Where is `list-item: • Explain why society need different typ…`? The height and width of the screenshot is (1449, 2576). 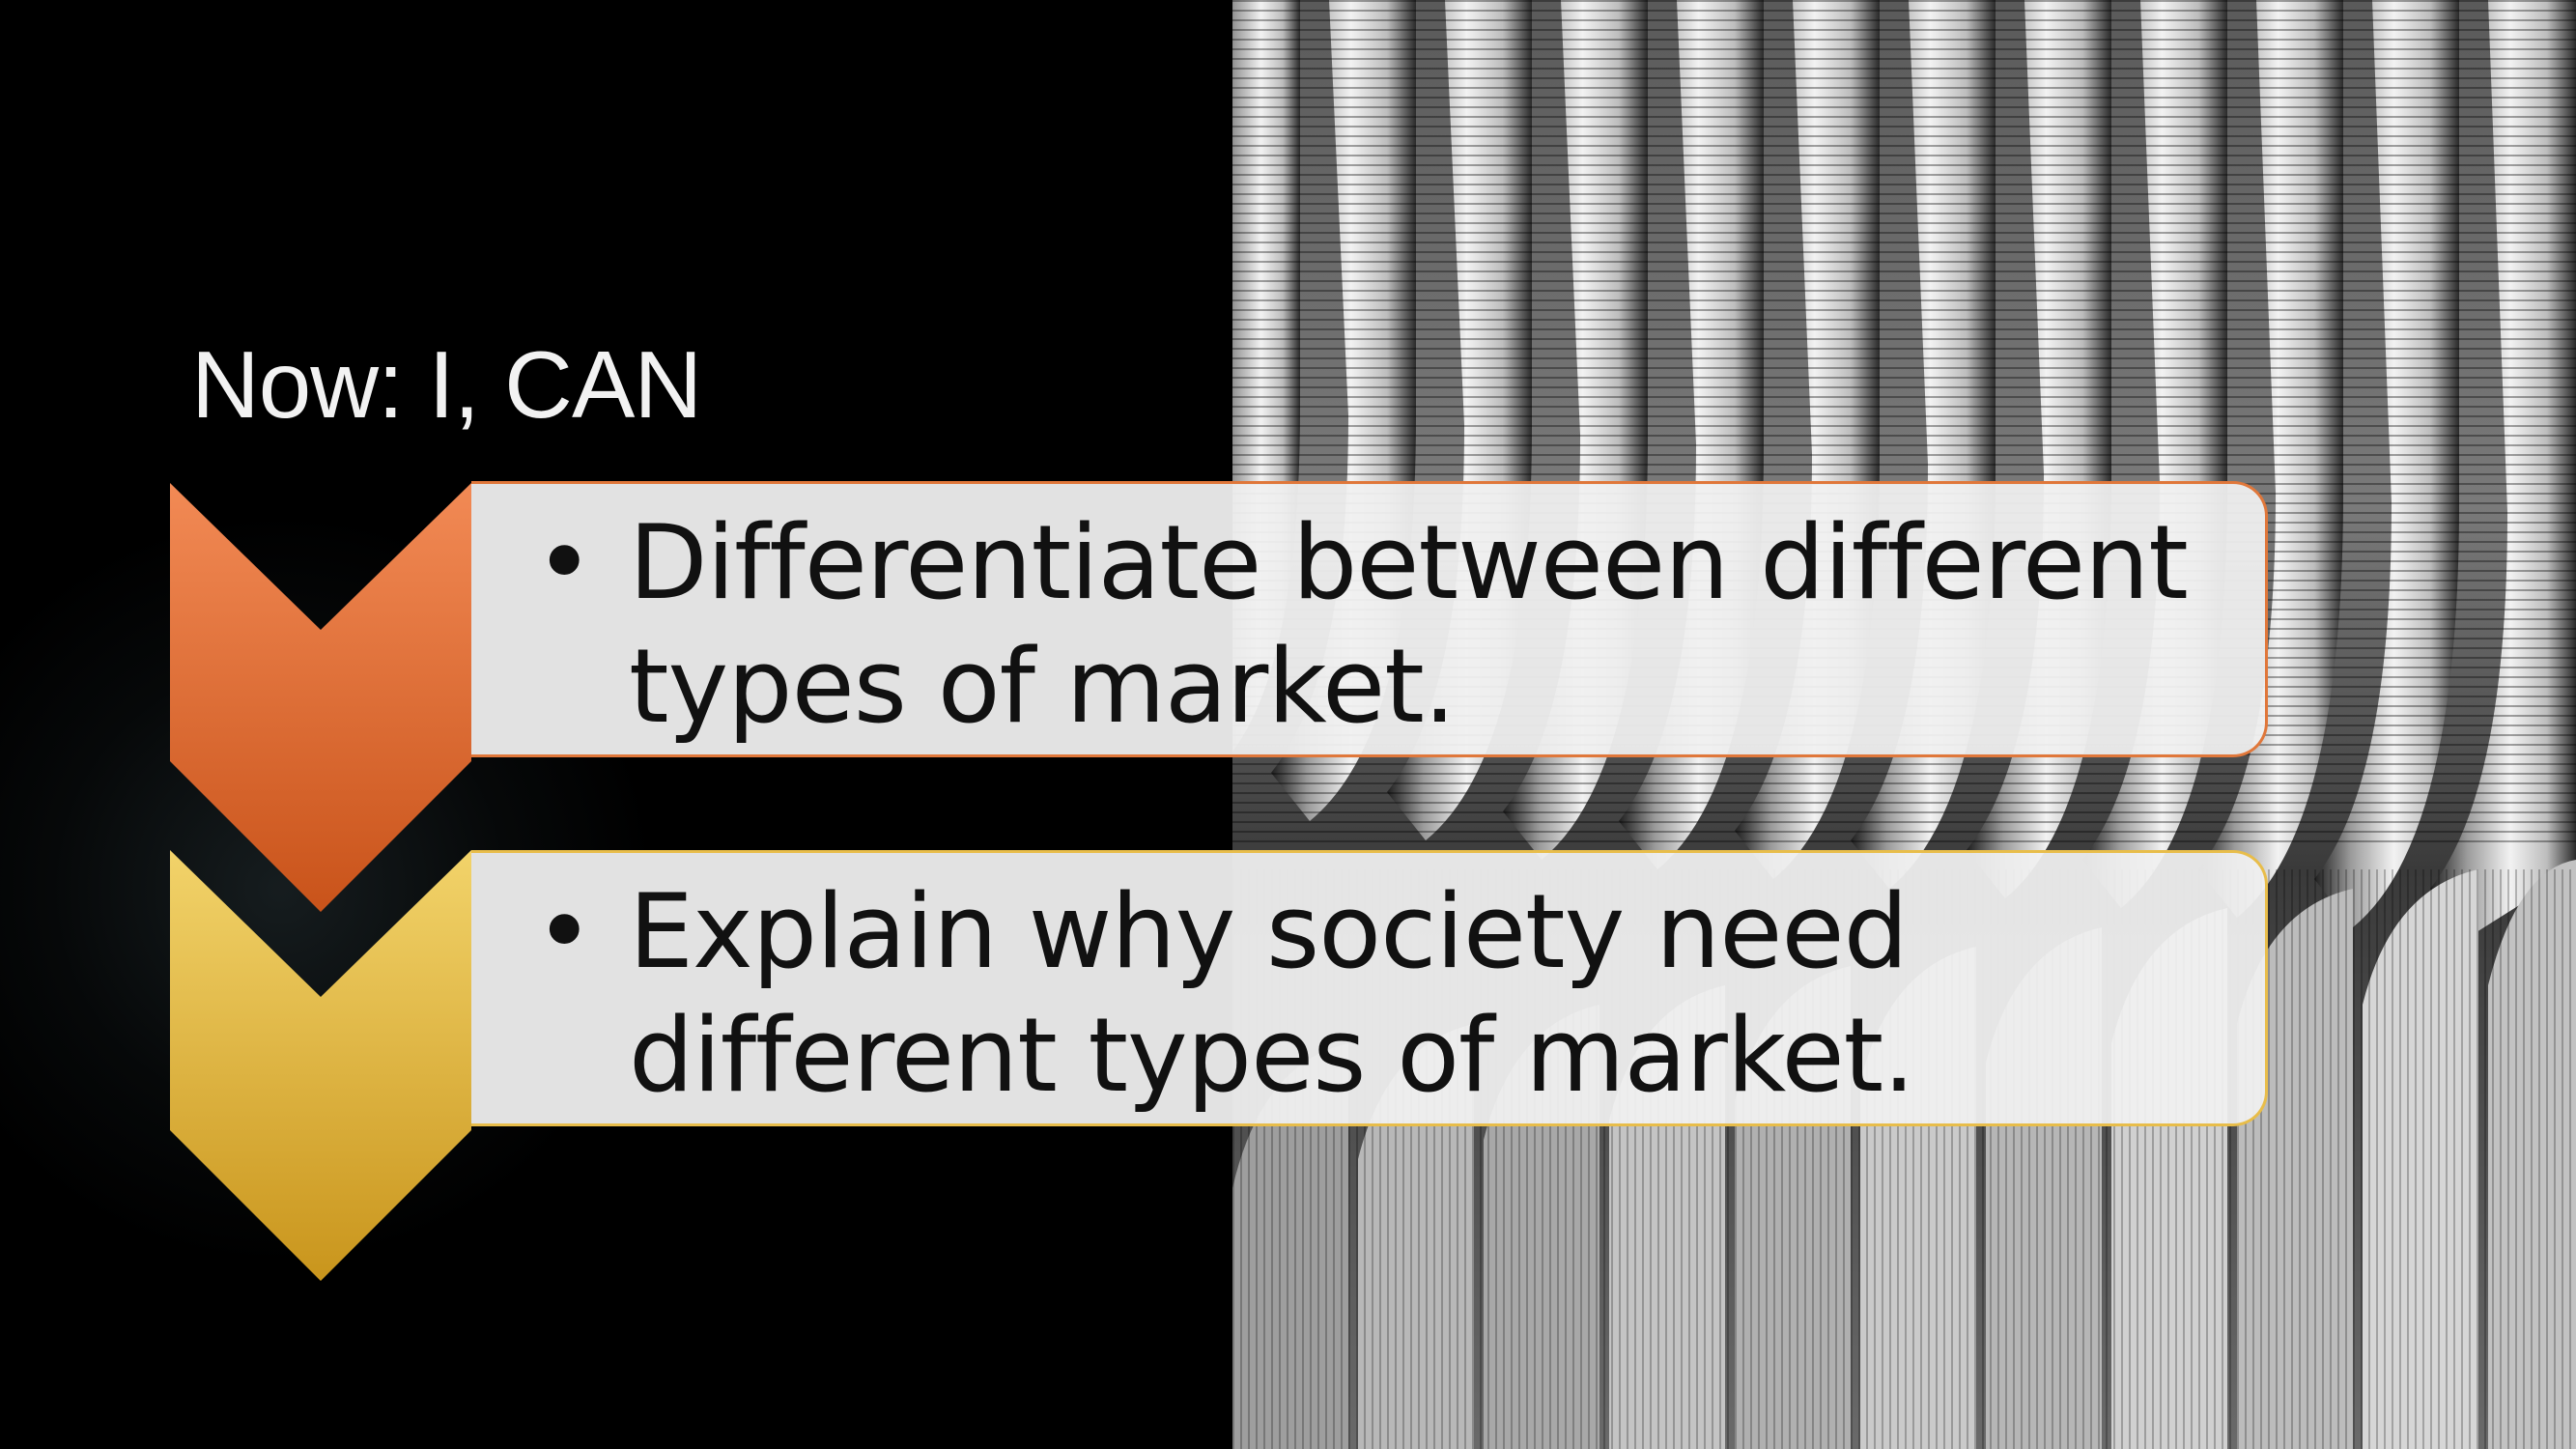
list-item: • Explain why society need different typ… is located at coordinates (1369, 988).